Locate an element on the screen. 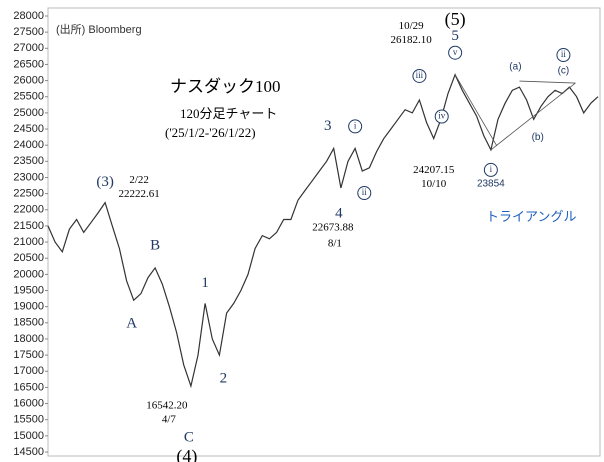  y-tick-label: 16500 is located at coordinates (28, 387).